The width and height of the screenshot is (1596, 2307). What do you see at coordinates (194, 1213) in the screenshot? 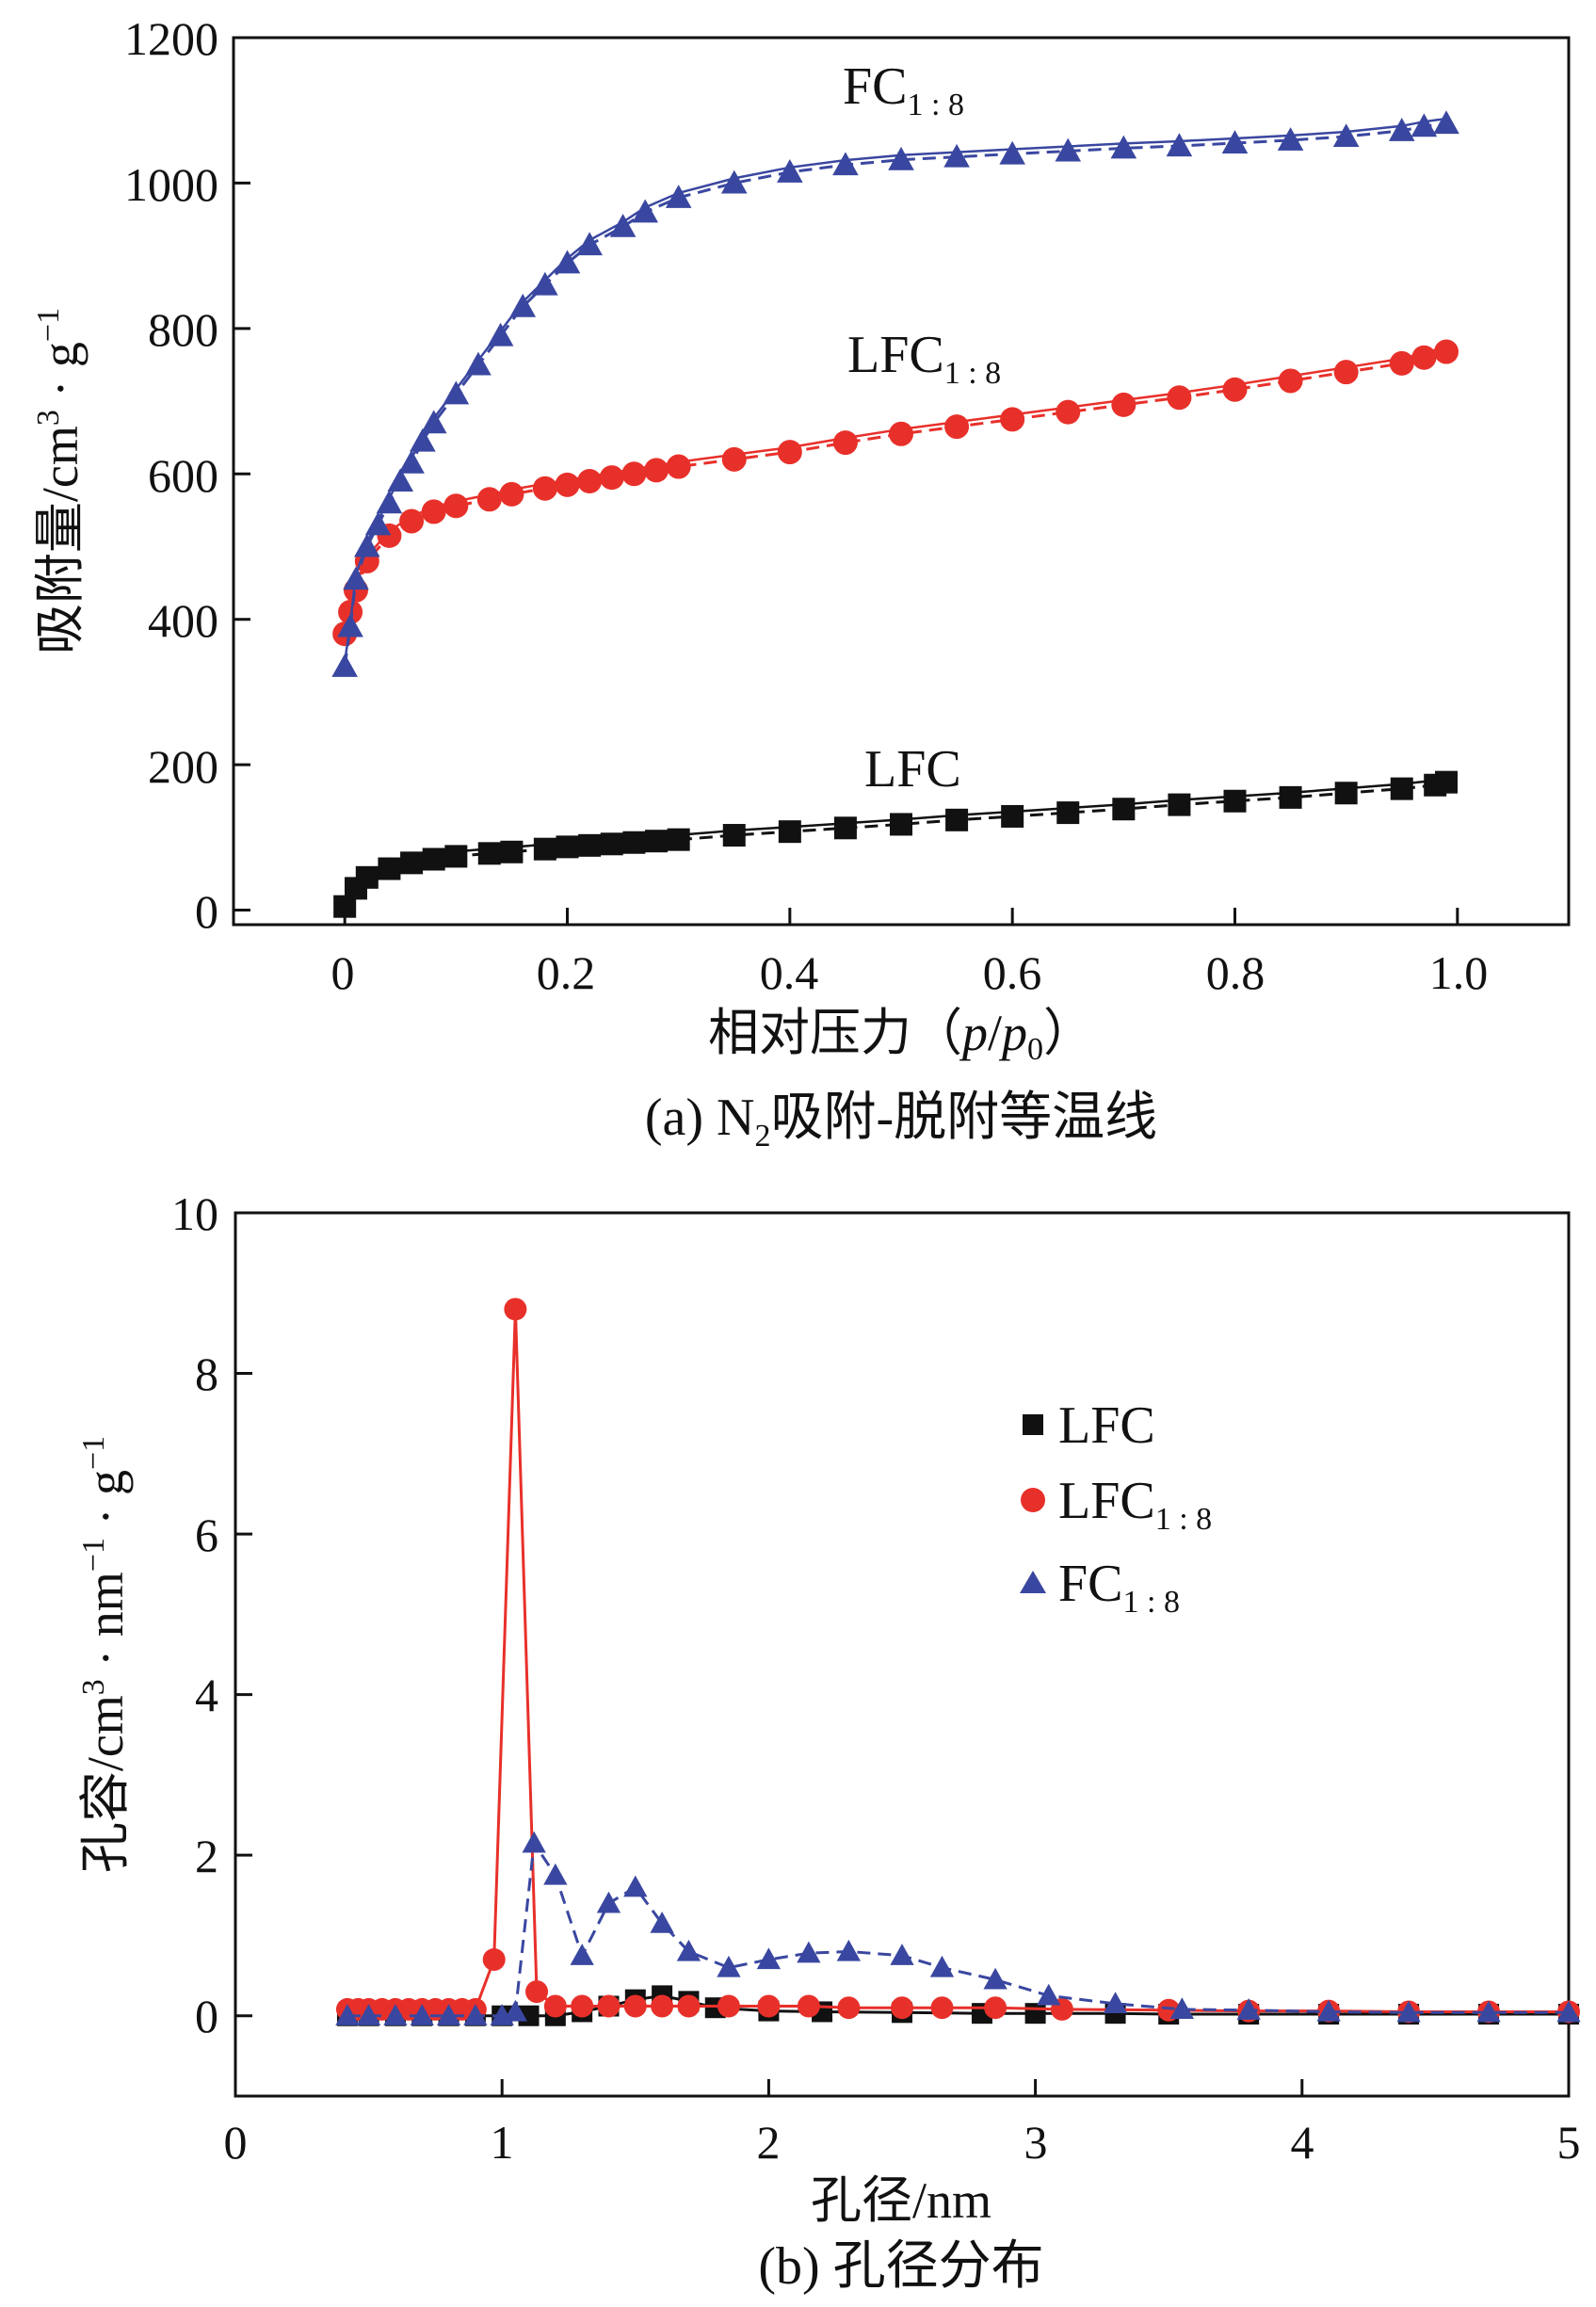
I see `b-ytick-5: 10` at bounding box center [194, 1213].